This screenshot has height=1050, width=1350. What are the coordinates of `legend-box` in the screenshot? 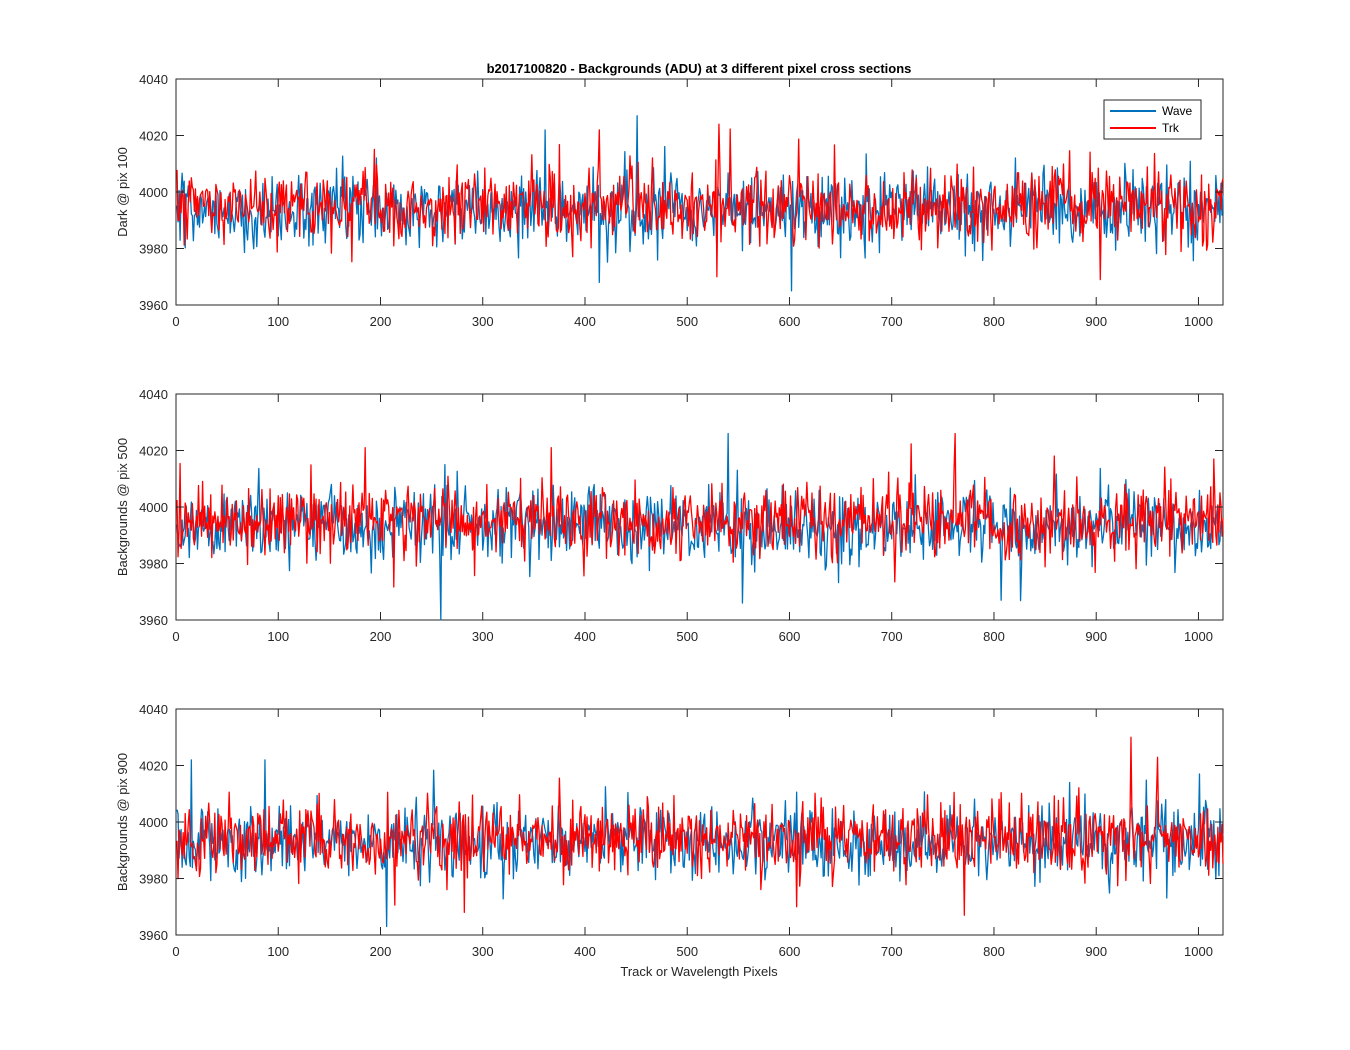 It's located at (1152, 119).